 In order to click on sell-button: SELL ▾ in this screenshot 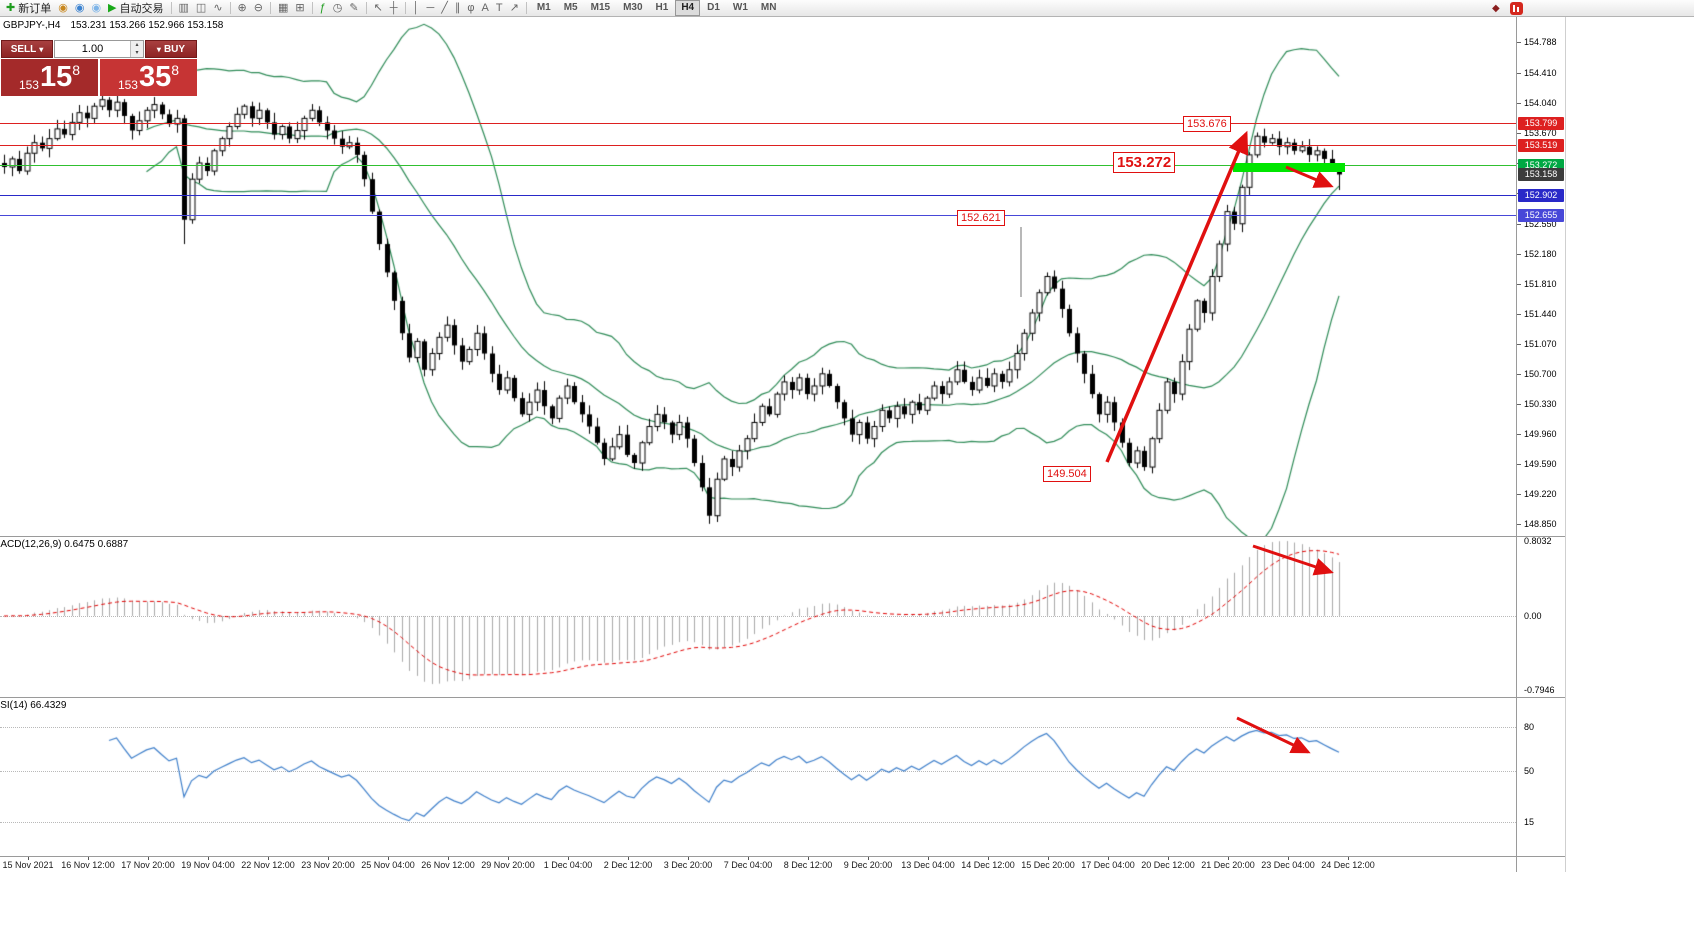, I will do `click(27, 49)`.